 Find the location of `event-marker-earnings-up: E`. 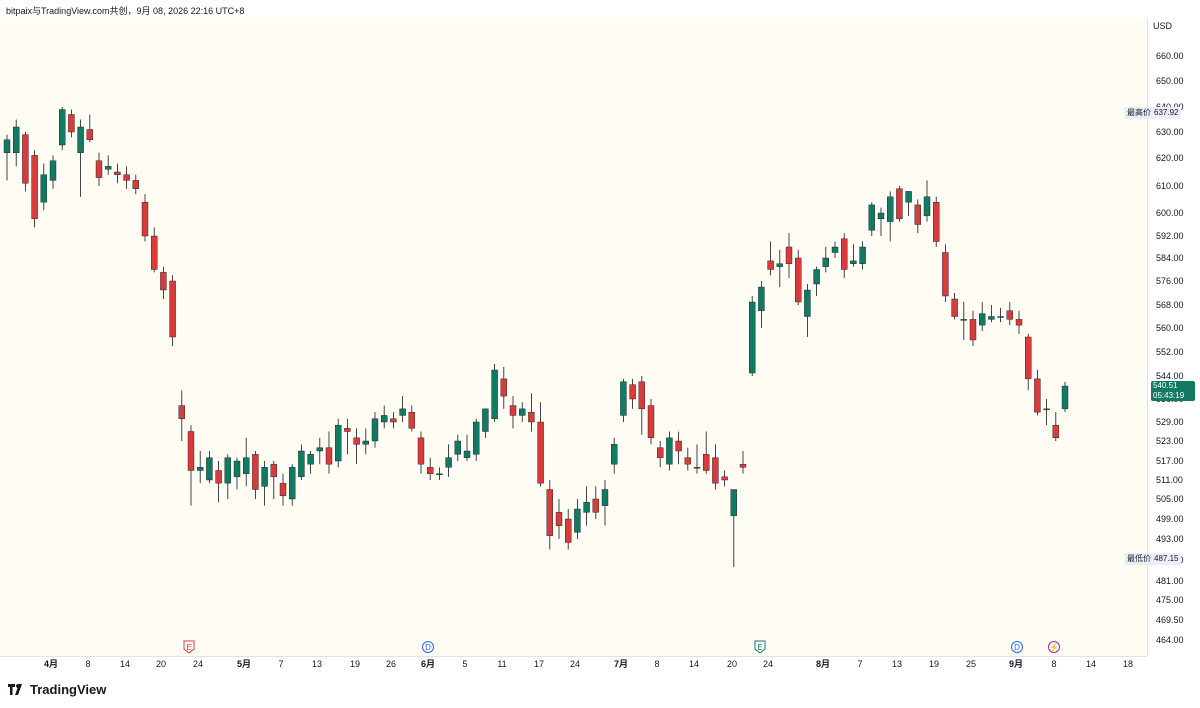

event-marker-earnings-up: E is located at coordinates (760, 647).